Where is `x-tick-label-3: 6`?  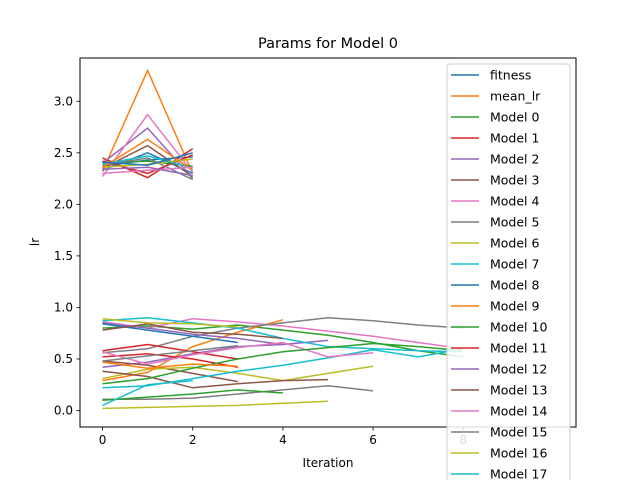
x-tick-label-3: 6 is located at coordinates (373, 440).